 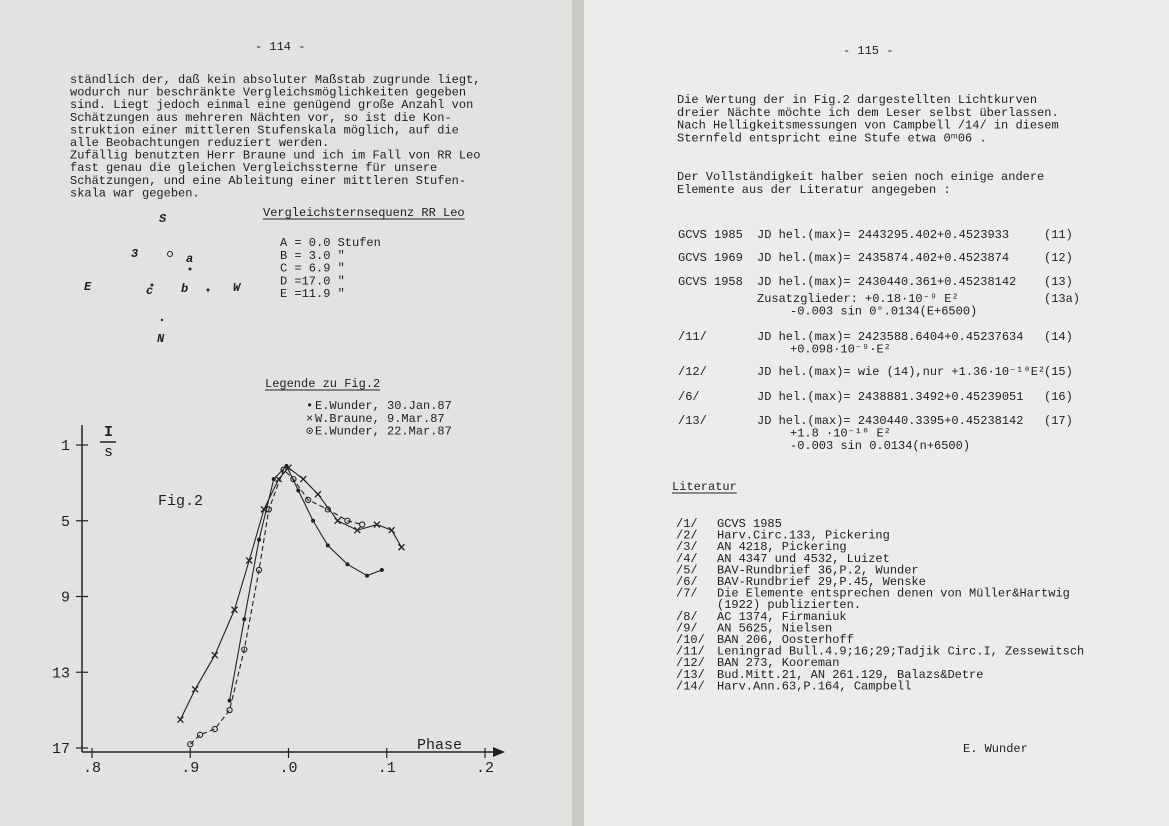 I want to click on sequence-row: A = 0.0 Stufen, so click(x=330, y=243).